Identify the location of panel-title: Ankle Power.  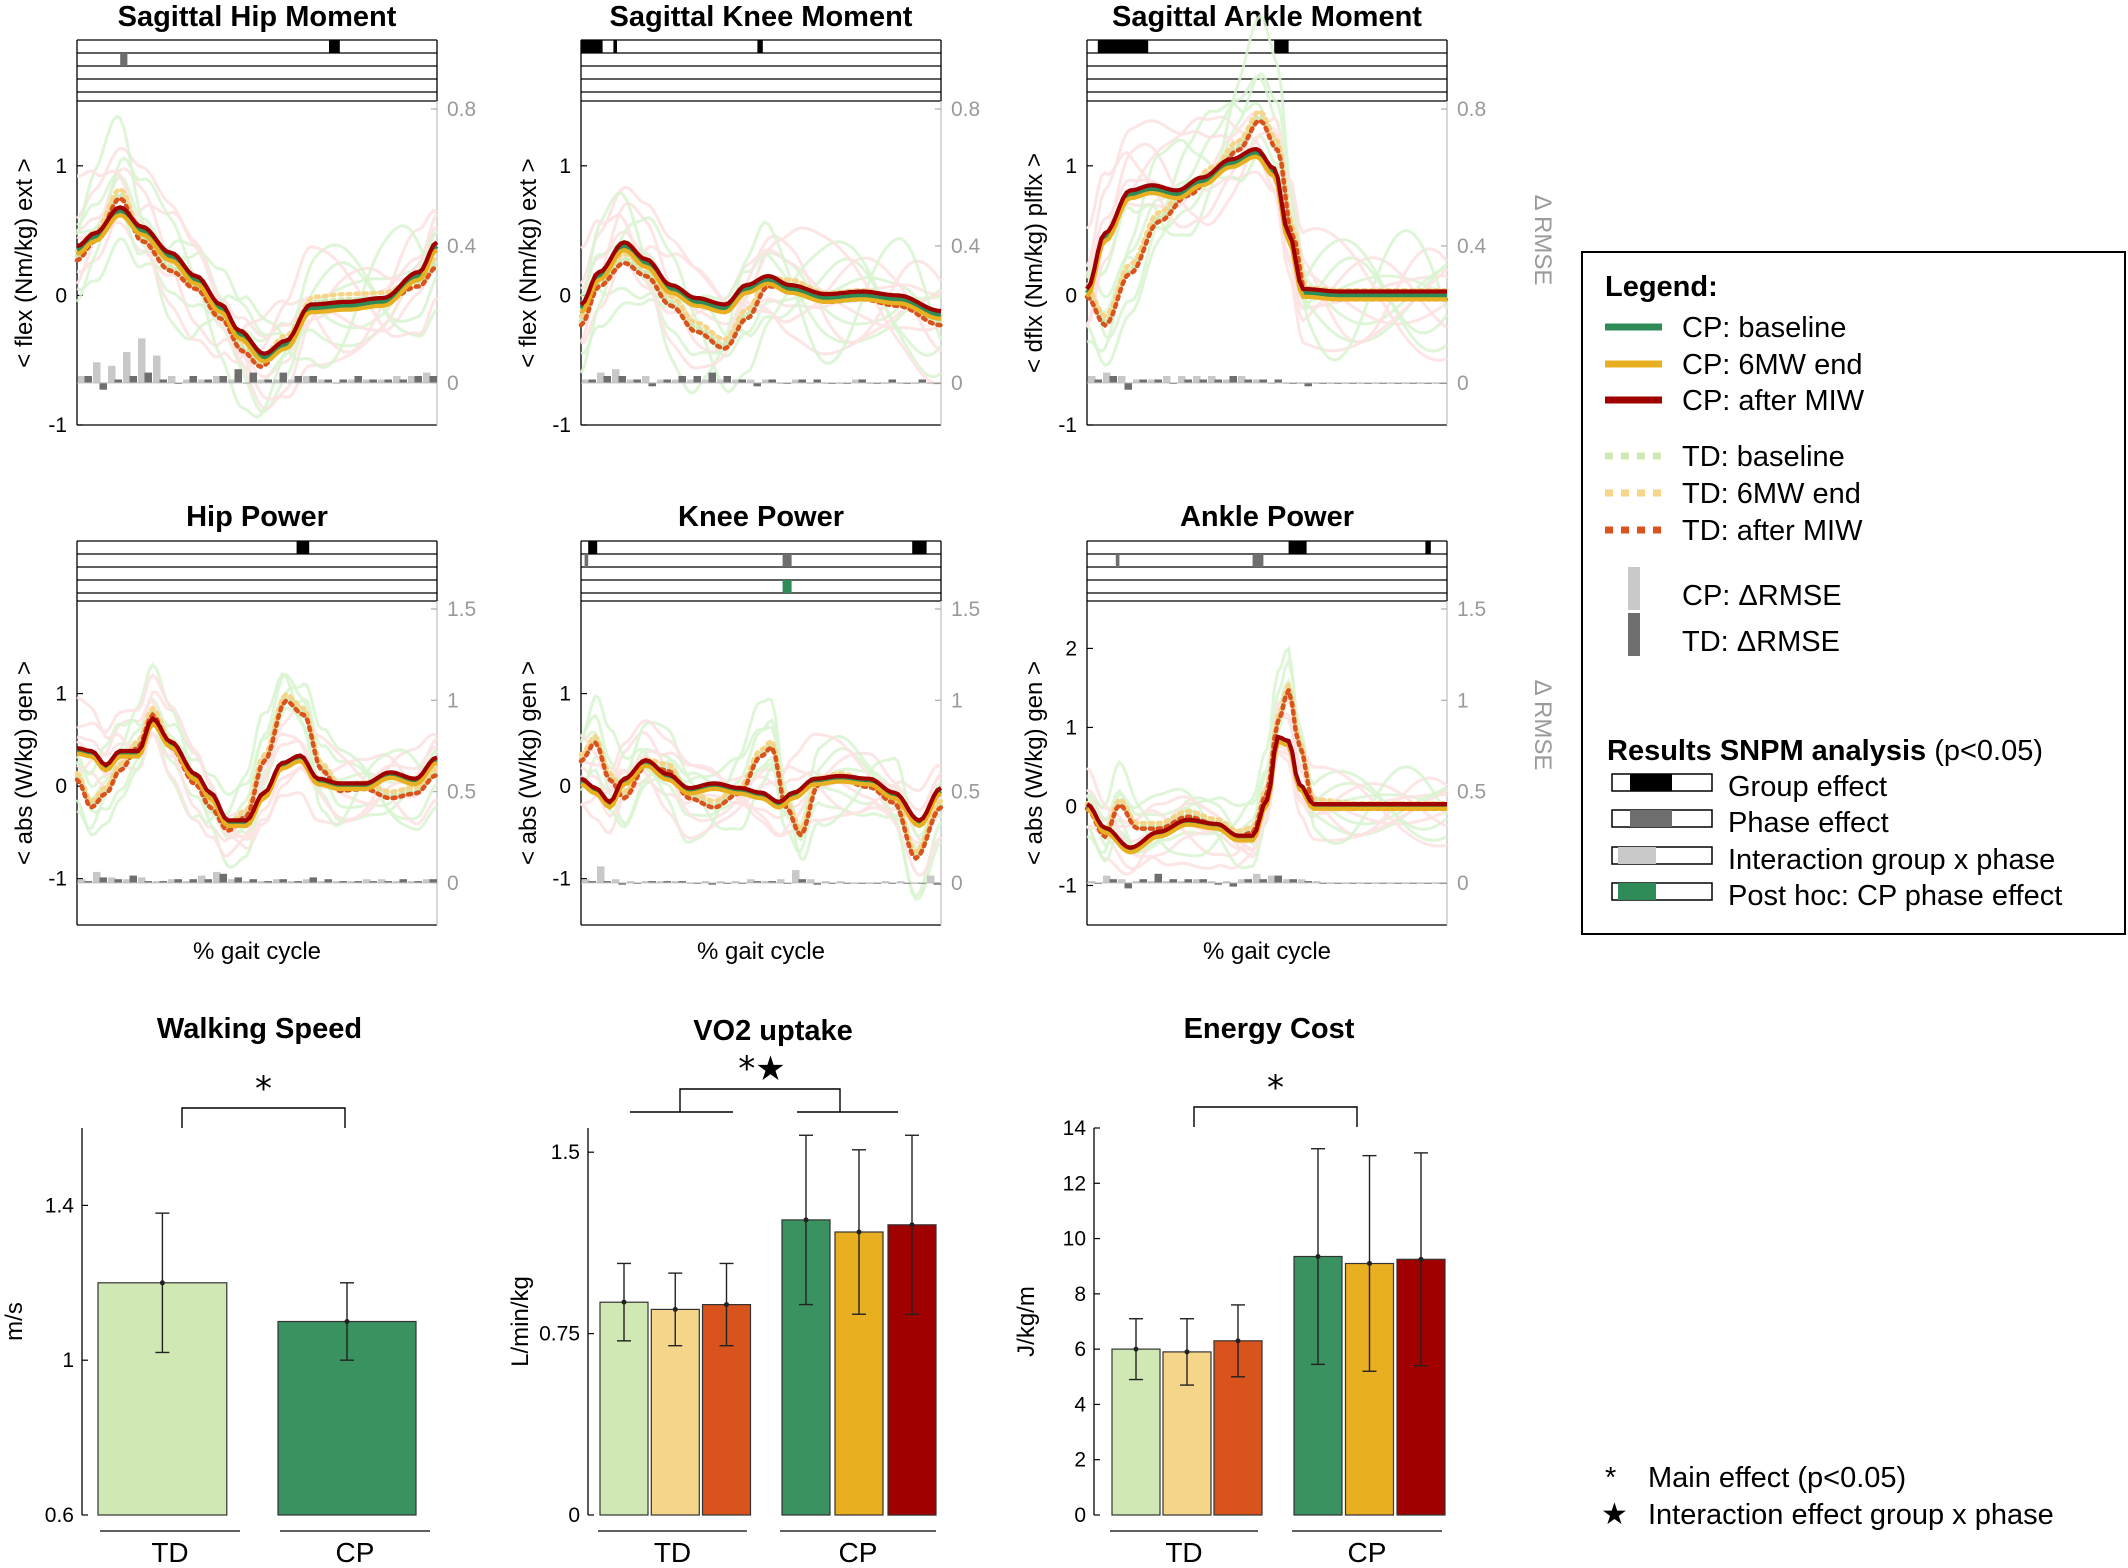
(1267, 517).